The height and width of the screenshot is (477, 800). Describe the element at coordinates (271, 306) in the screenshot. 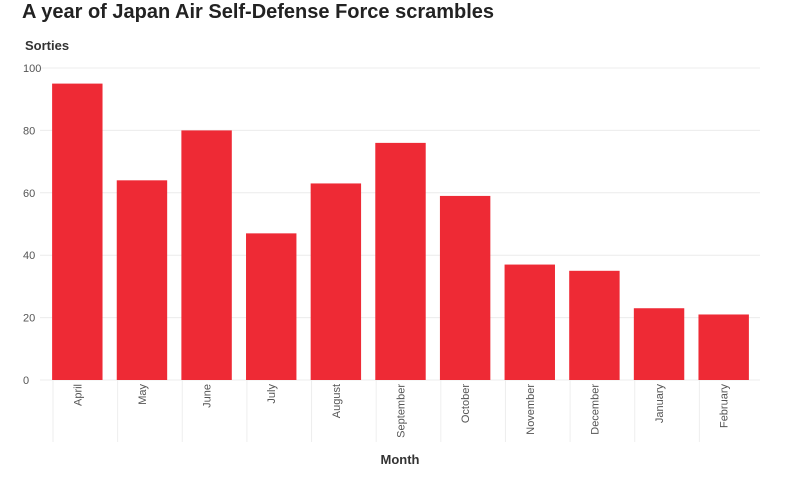

I see `bar-july` at that location.